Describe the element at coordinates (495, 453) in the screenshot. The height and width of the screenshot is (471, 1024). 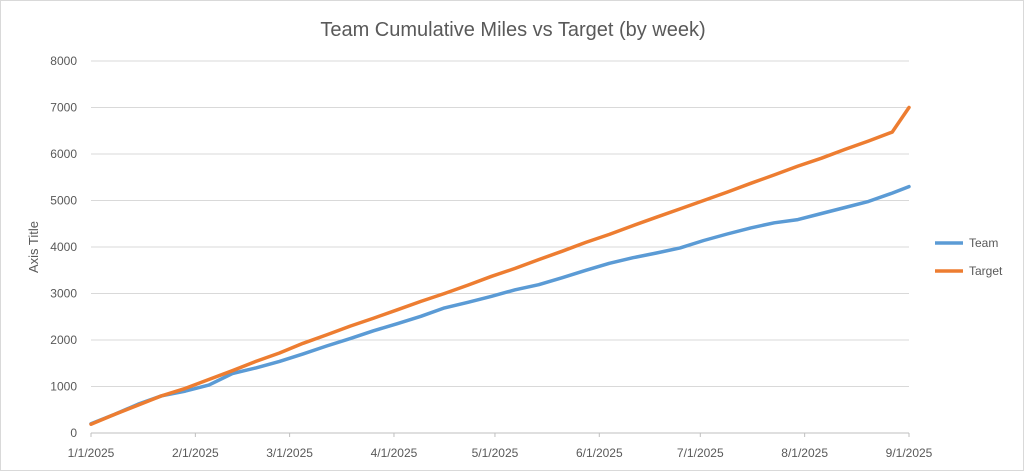
I see `x-tick-label: 5/1/2025` at that location.